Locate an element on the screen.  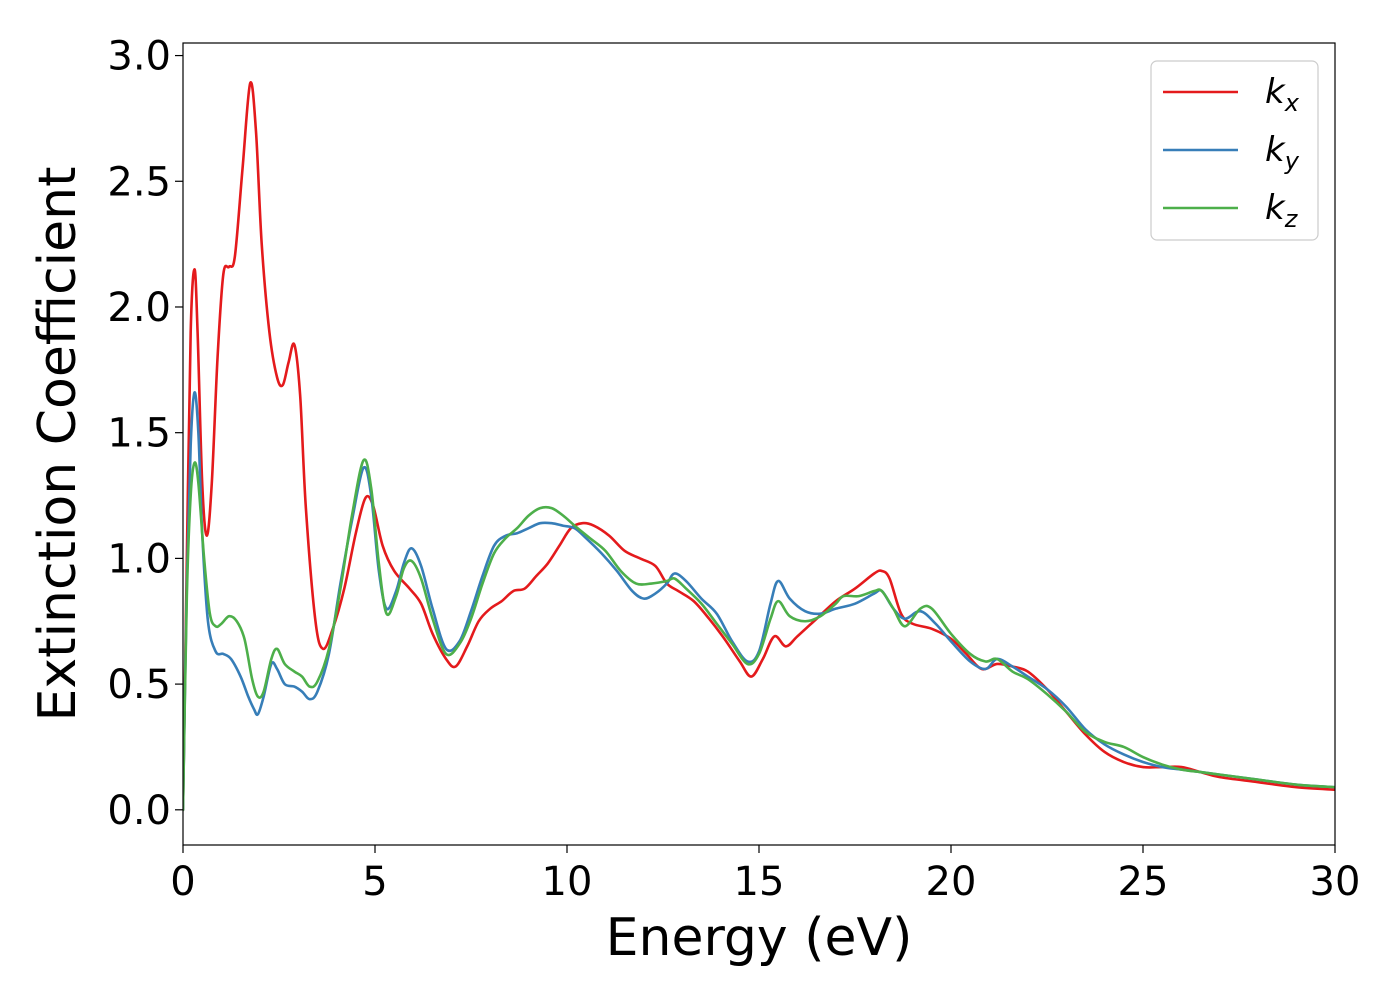
y-tick-label: 1.0 is located at coordinates (139, 559).